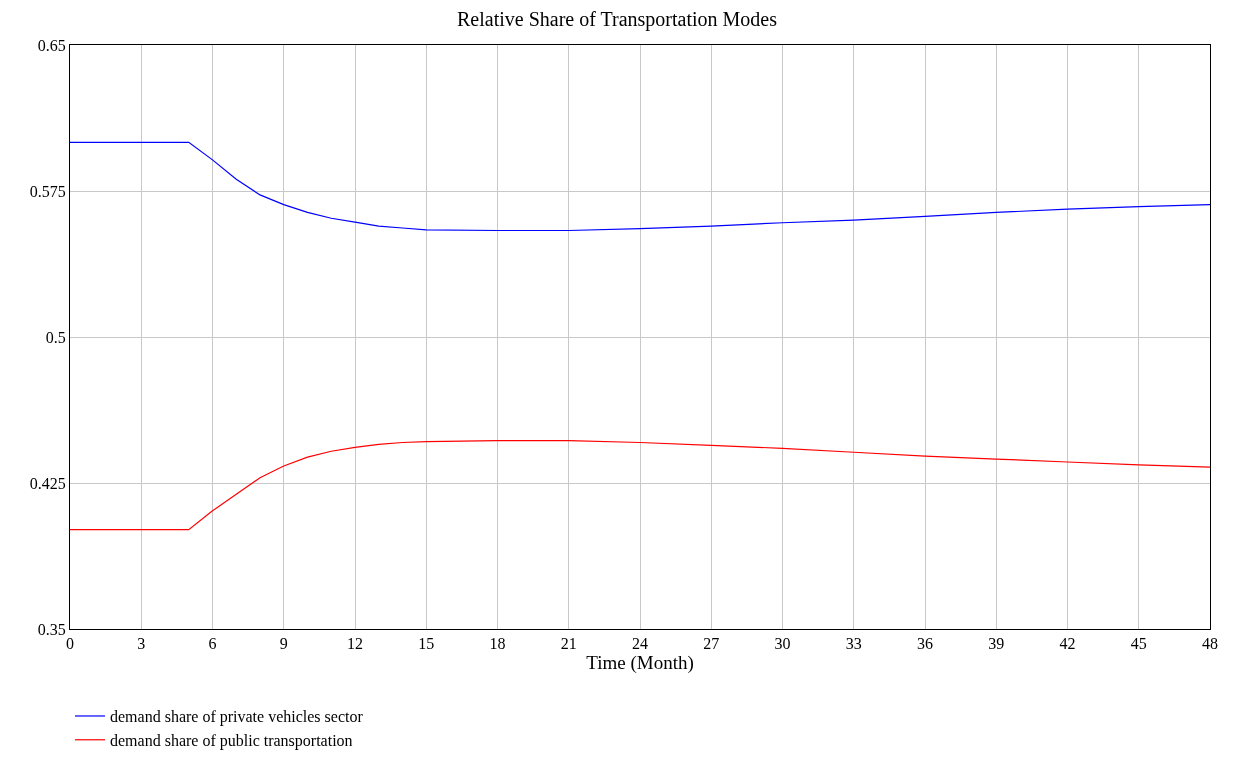 This screenshot has width=1234, height=769. What do you see at coordinates (568, 644) in the screenshot?
I see `x-tick-label: 21` at bounding box center [568, 644].